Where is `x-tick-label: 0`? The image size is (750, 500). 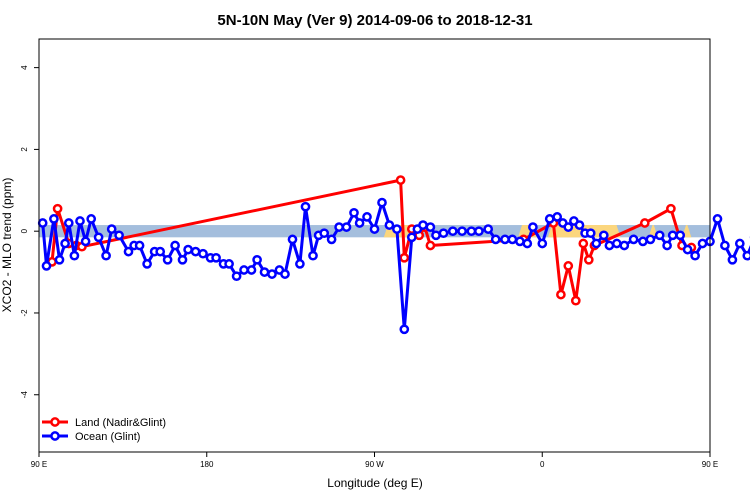
x-tick-label: 0 is located at coordinates (542, 464).